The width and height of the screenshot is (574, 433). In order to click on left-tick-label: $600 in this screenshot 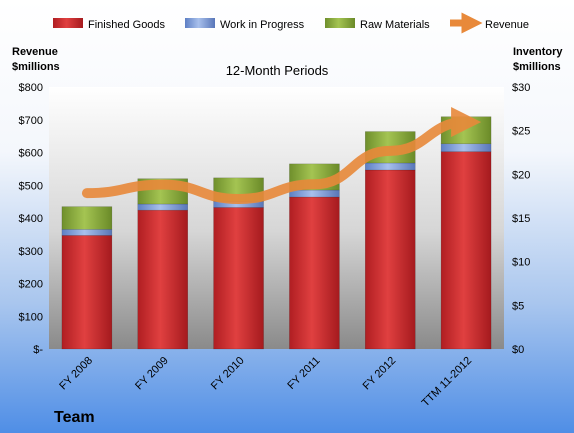, I will do `click(31, 154)`.